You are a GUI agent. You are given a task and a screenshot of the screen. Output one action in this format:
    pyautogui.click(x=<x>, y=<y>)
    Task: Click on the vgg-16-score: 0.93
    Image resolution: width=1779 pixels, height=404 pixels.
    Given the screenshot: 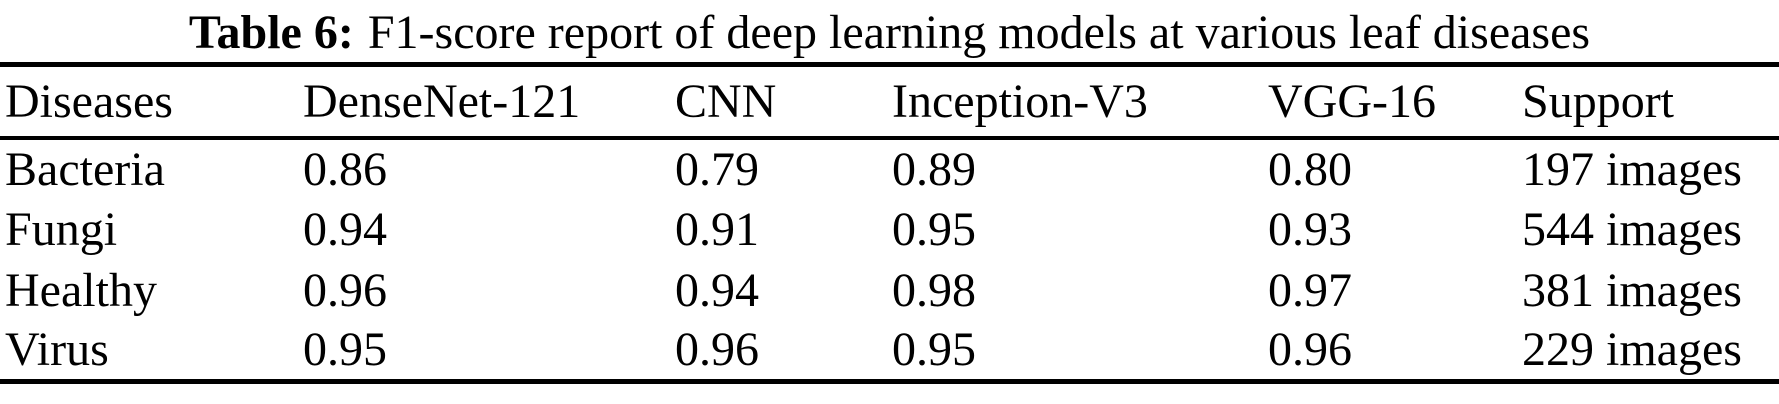 What is the action you would take?
    pyautogui.click(x=1310, y=229)
    